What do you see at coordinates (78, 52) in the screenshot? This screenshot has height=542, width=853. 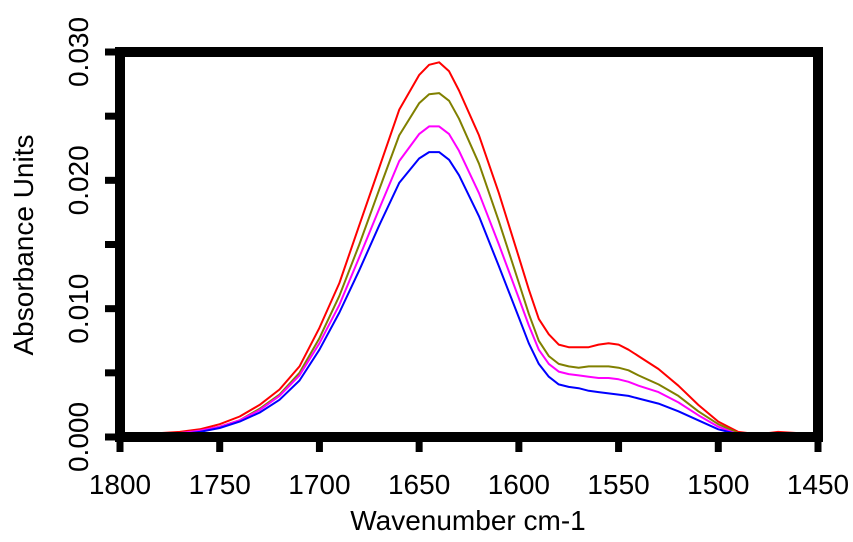 I see `y-tick-label: 0.030` at bounding box center [78, 52].